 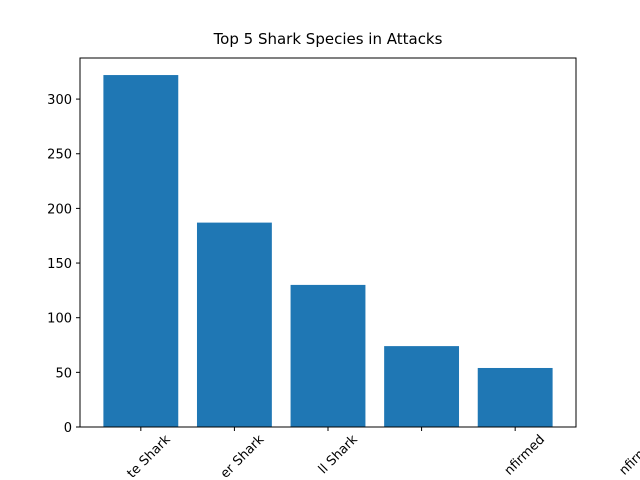 I want to click on y-tick-label: 0, so click(x=68, y=428).